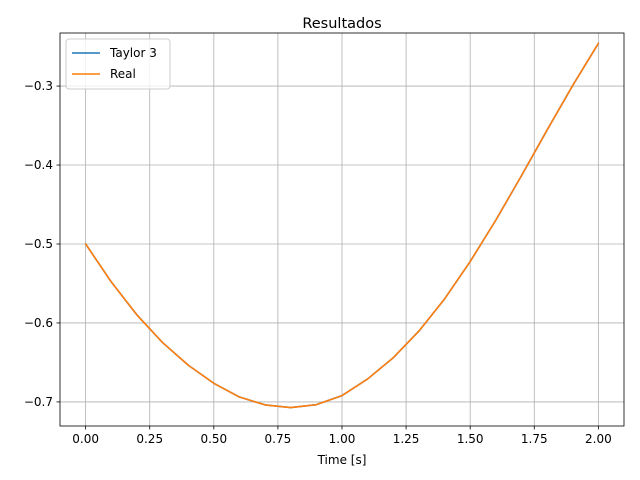  I want to click on x-tick-label: 1.00, so click(342, 439).